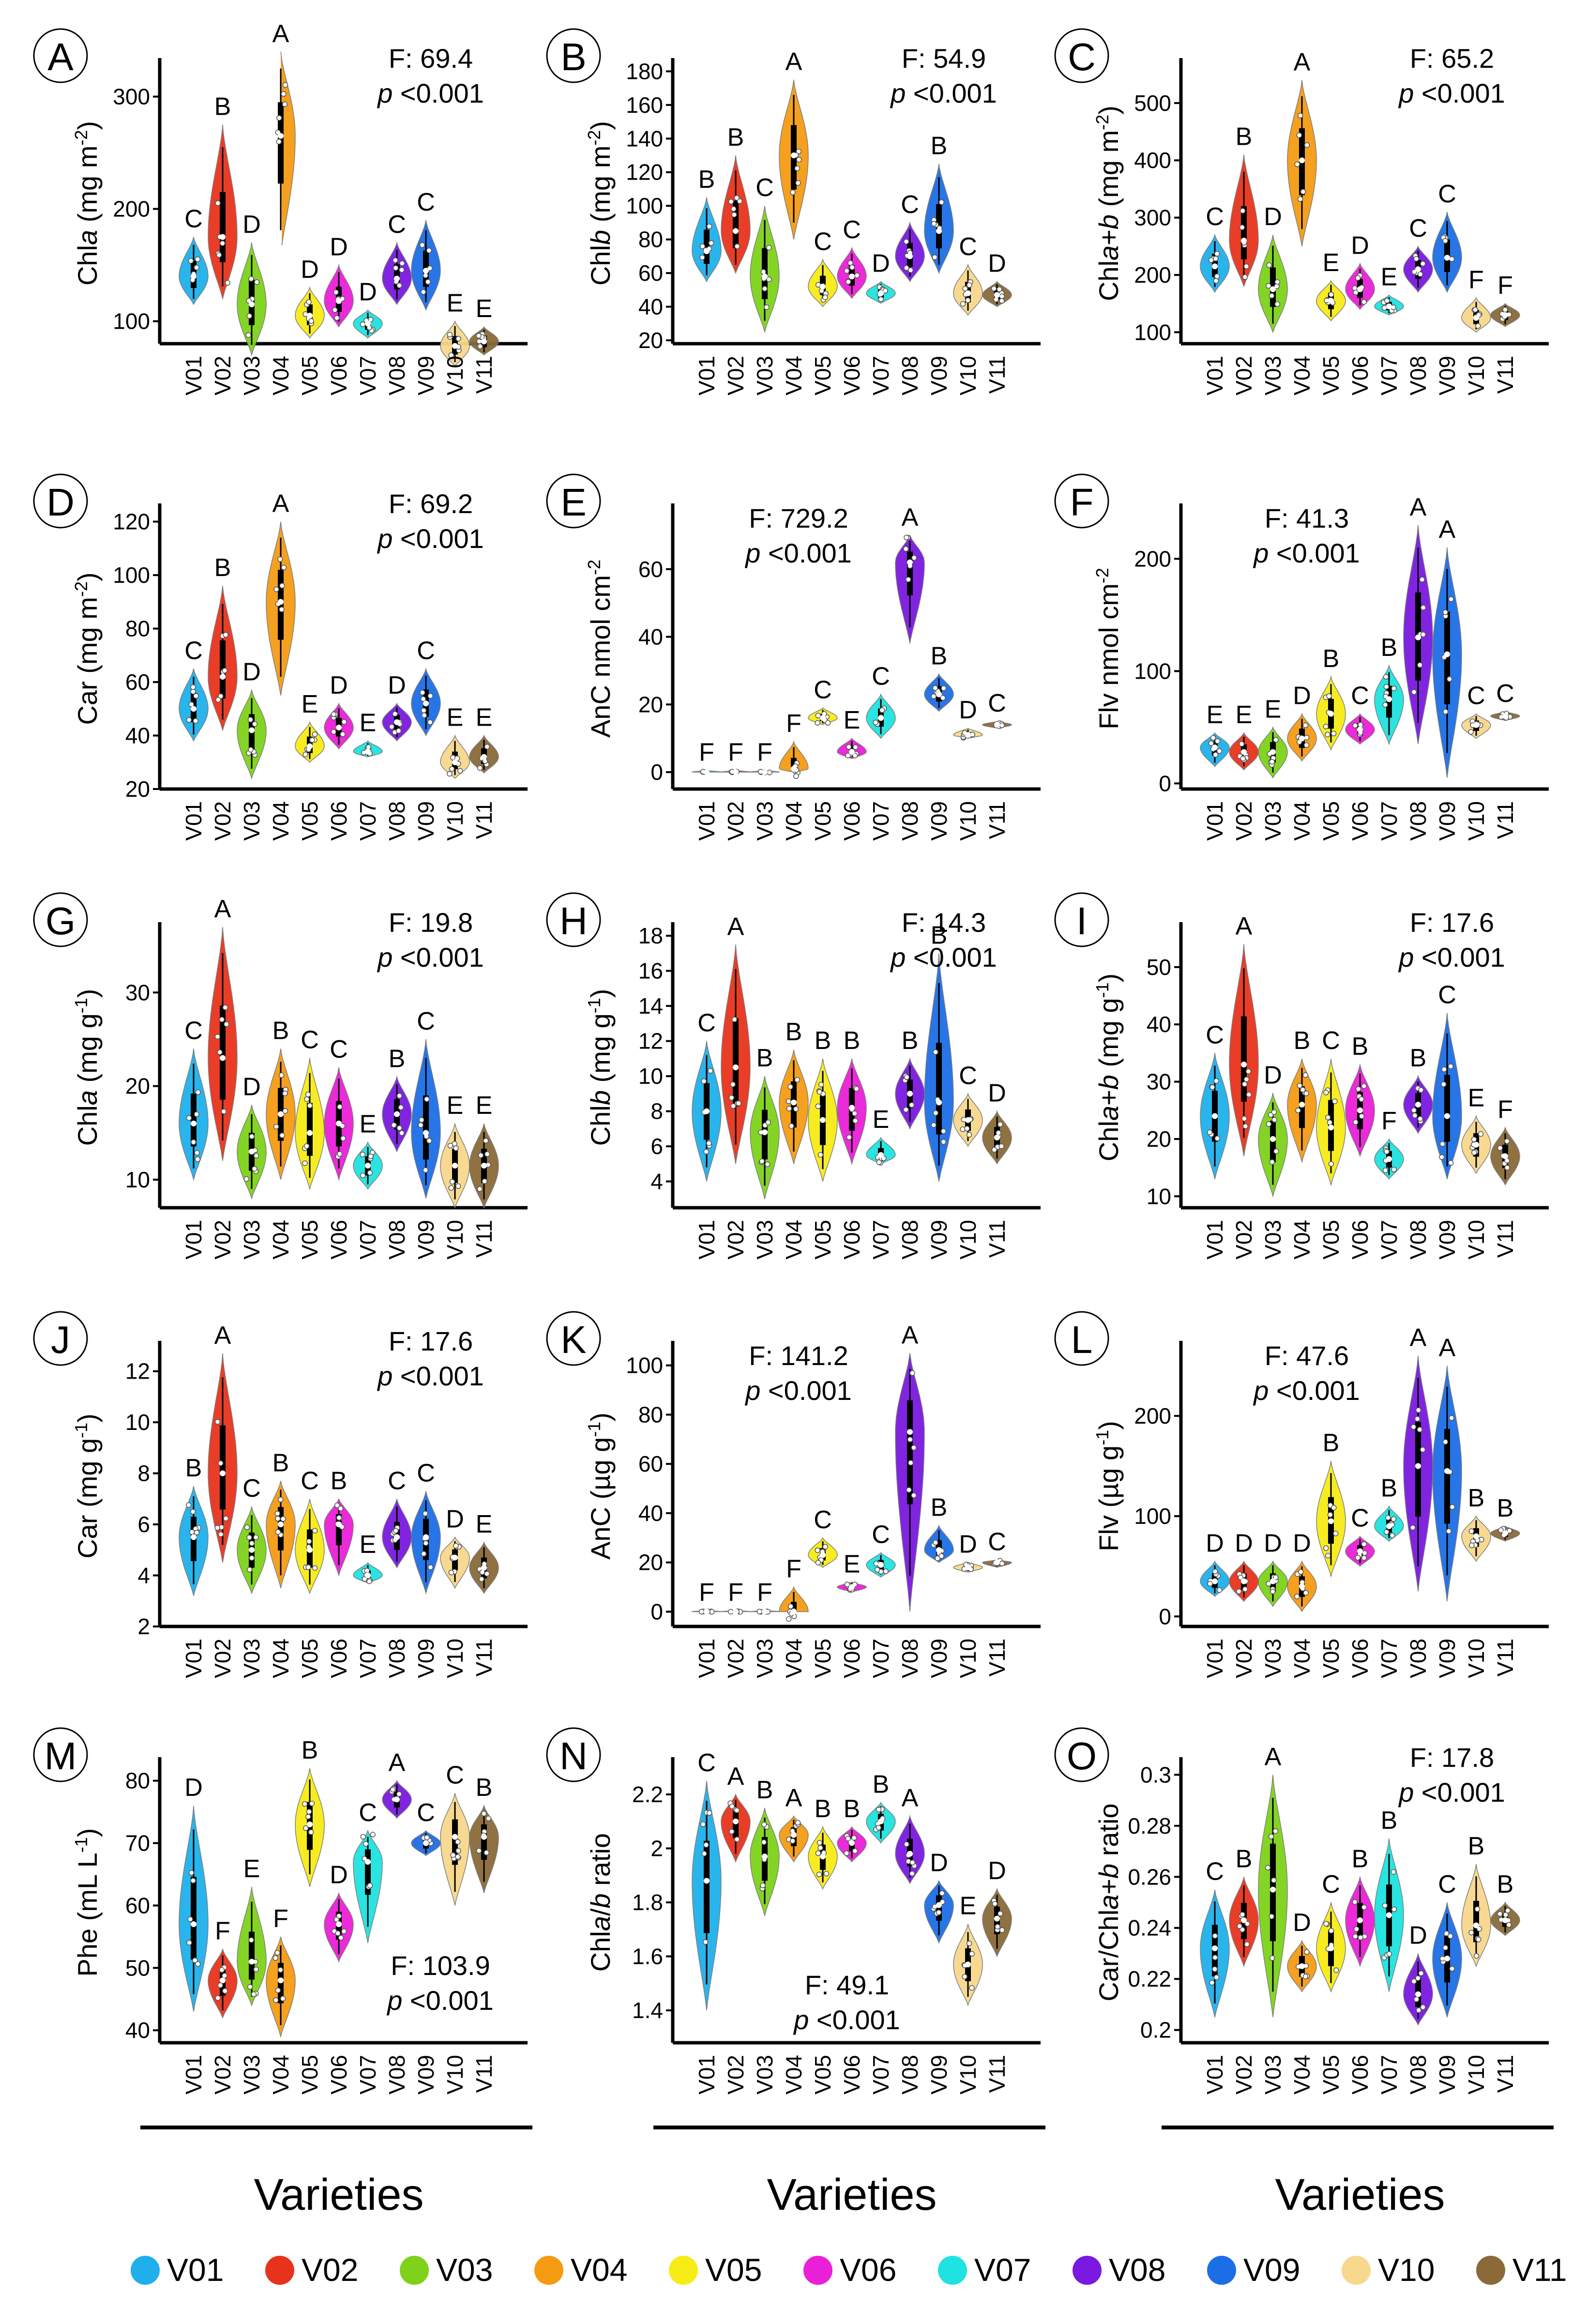 Image resolution: width=1587 pixels, height=2324 pixels. Describe the element at coordinates (431, 1341) in the screenshot. I see `f-statistic: F: 17.6` at that location.